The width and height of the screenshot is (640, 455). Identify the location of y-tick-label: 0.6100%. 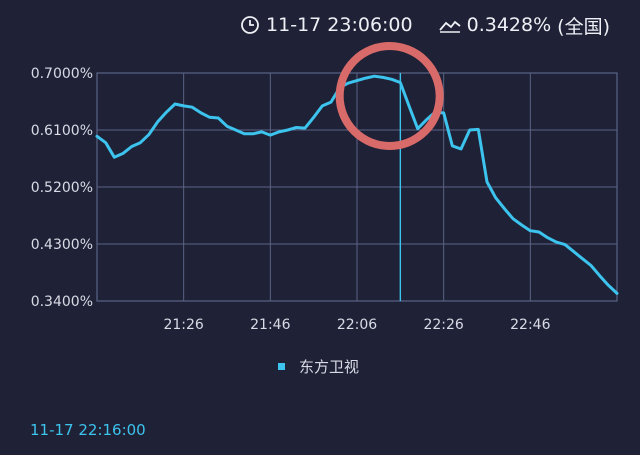
(62, 131).